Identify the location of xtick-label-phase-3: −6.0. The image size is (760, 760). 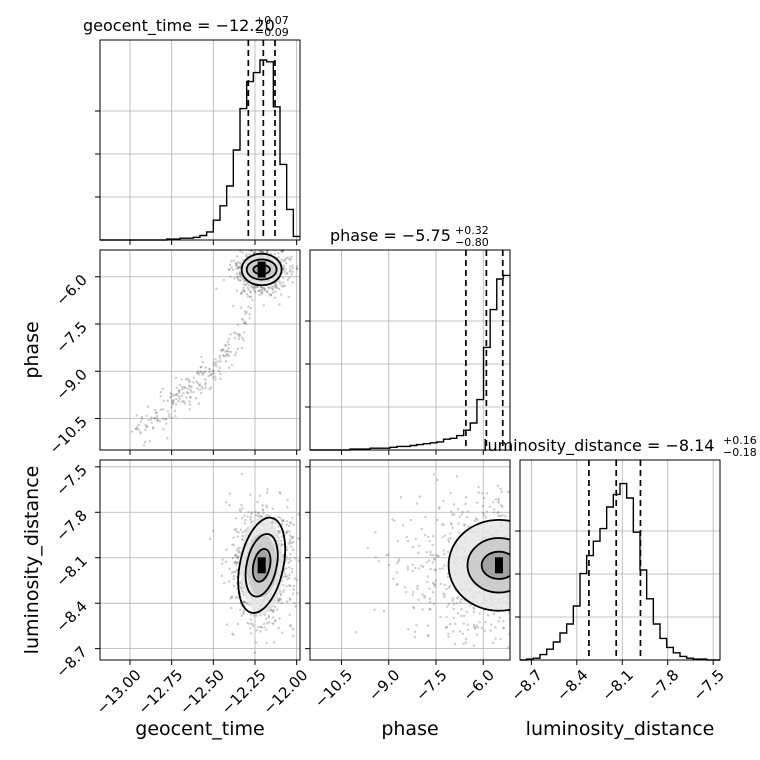
(478, 685).